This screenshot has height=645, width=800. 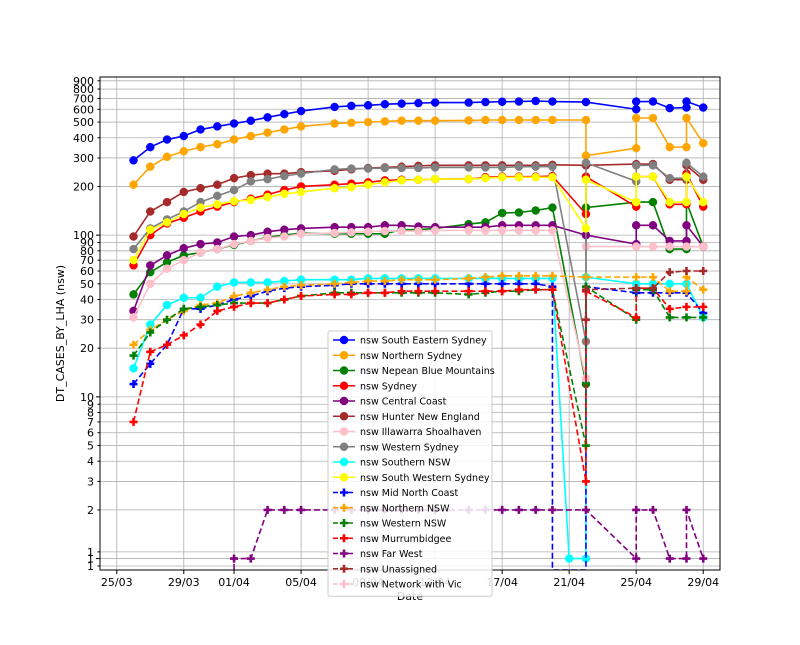 I want to click on y-tick-label: 6, so click(x=90, y=433).